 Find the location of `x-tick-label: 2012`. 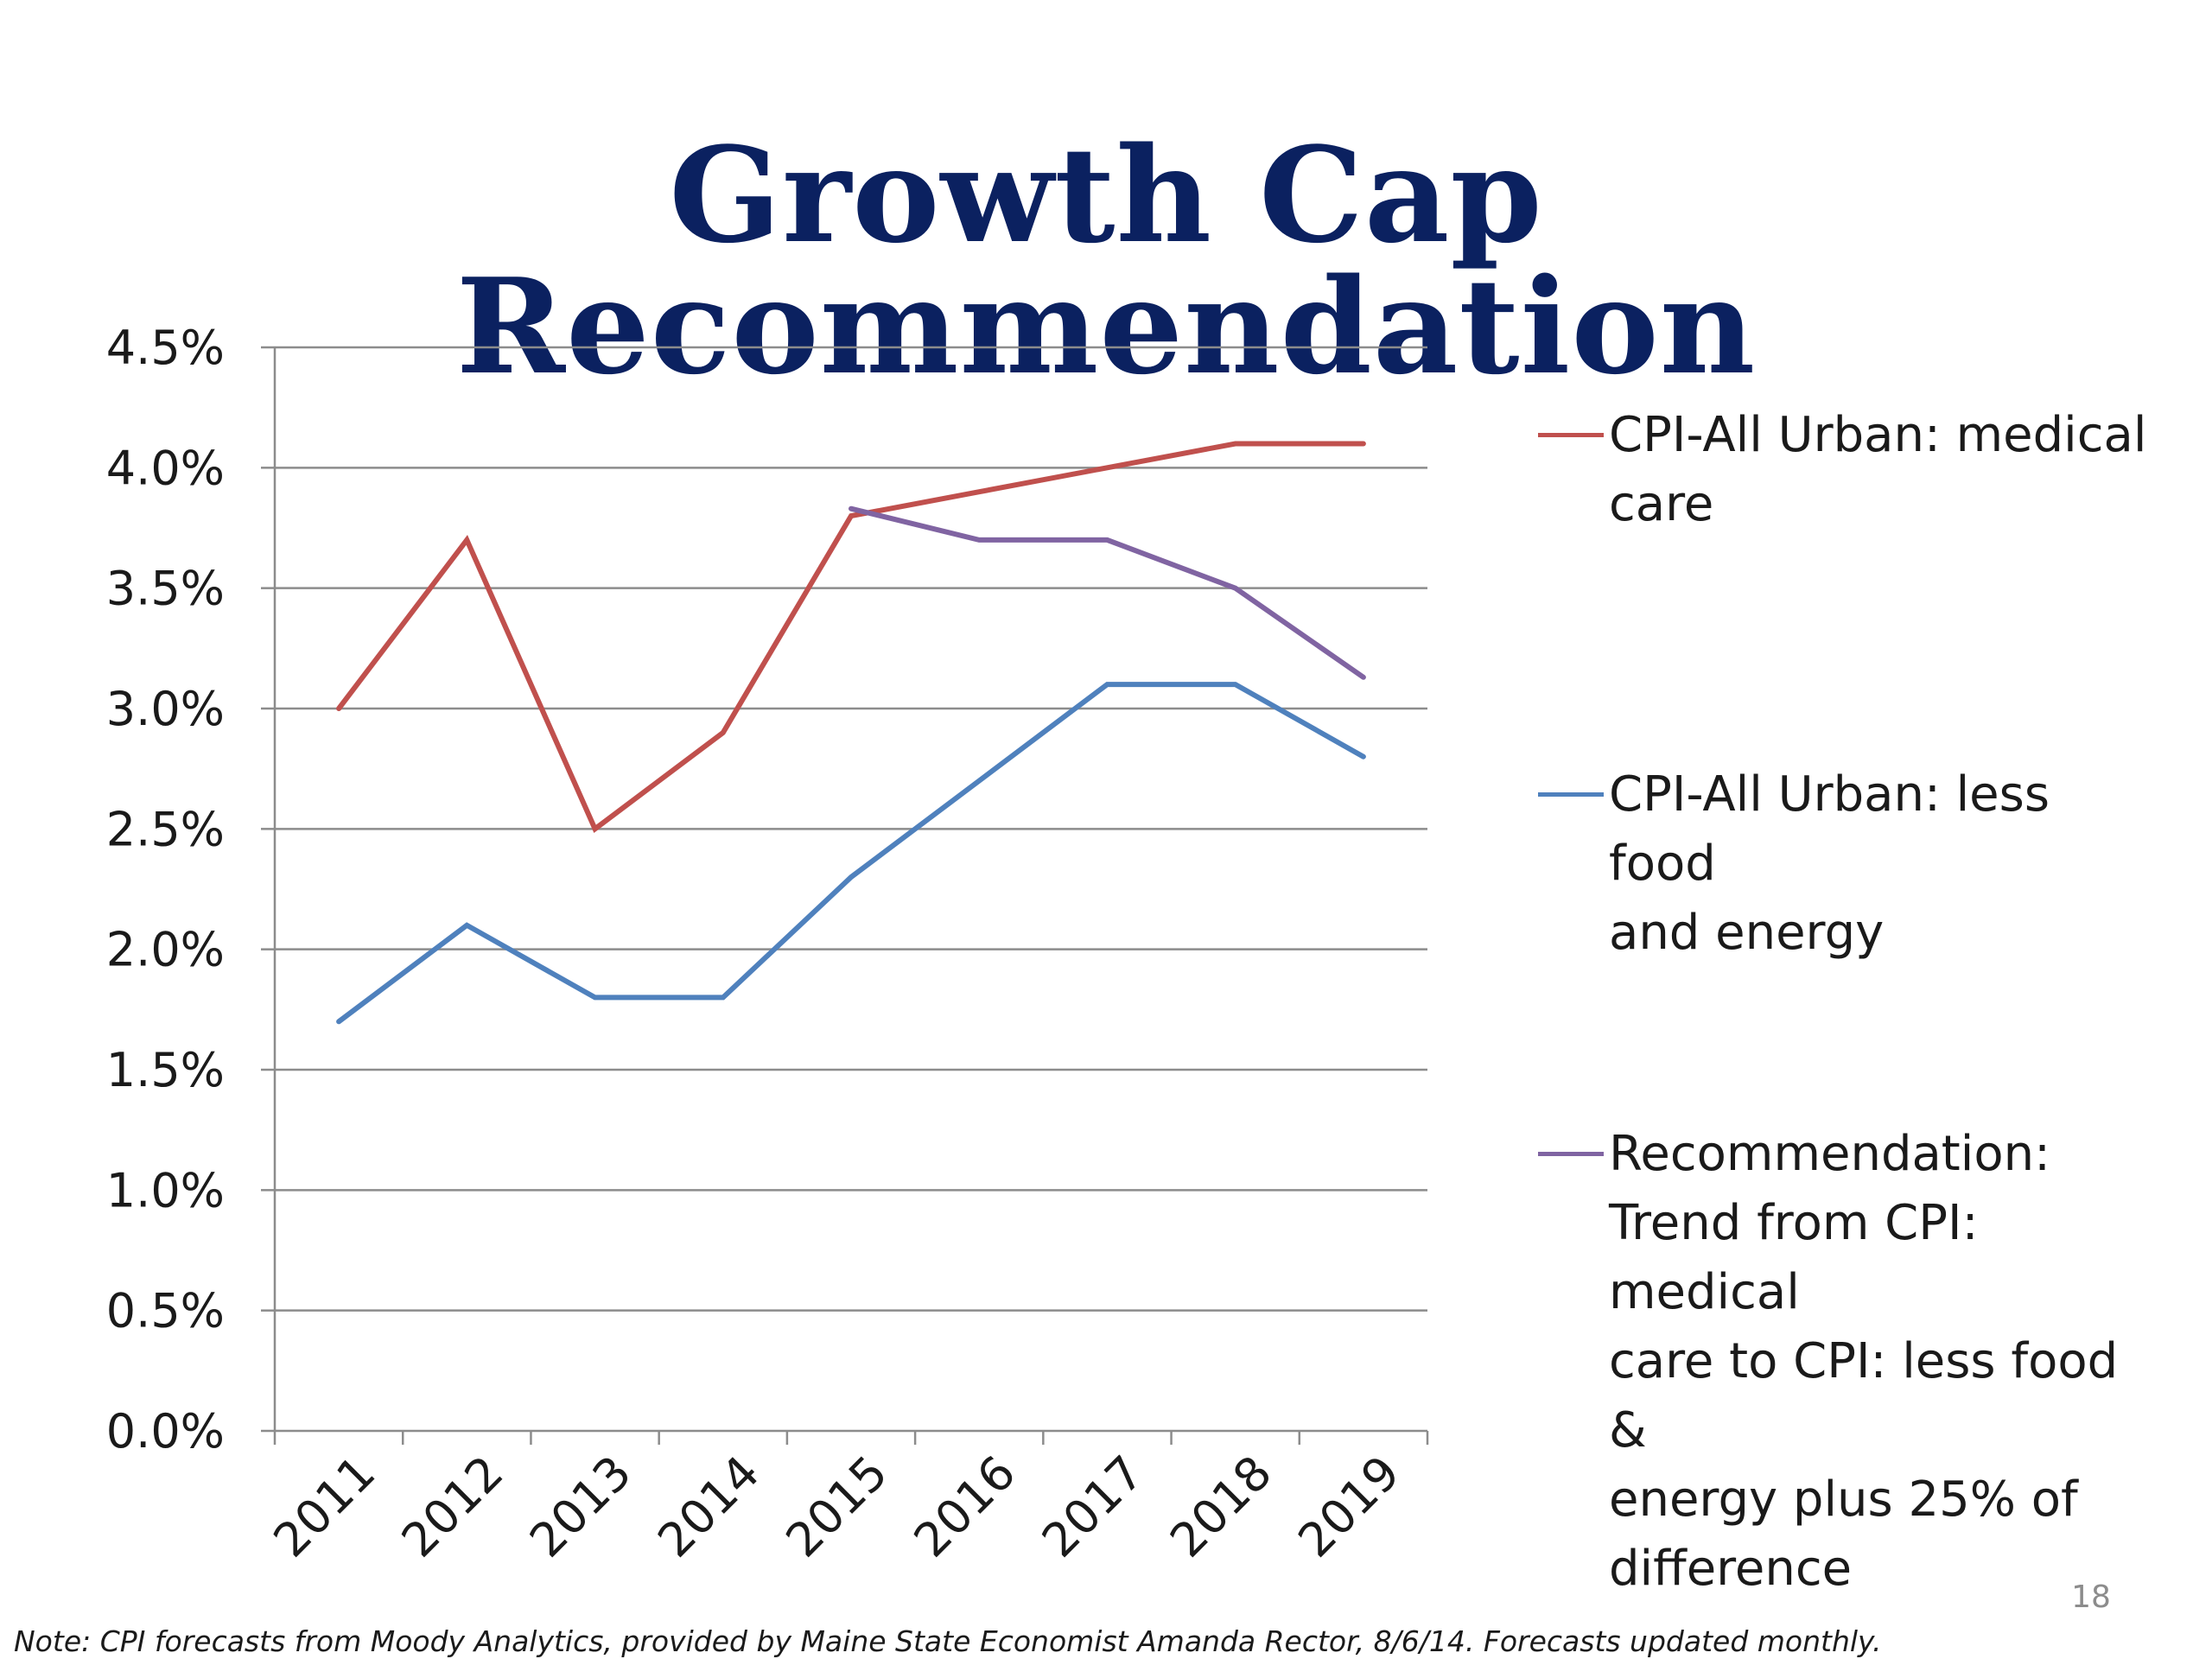

x-tick-label: 2012 is located at coordinates (452, 1507).